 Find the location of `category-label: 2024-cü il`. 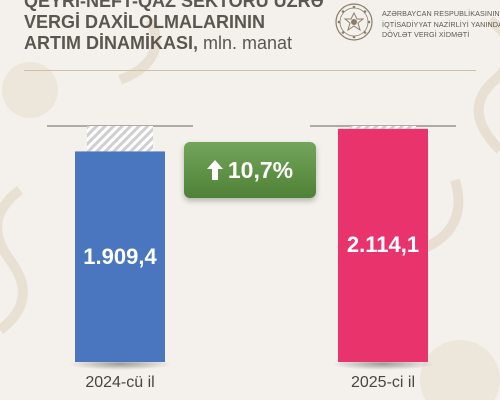

category-label: 2024-cü il is located at coordinates (120, 382).